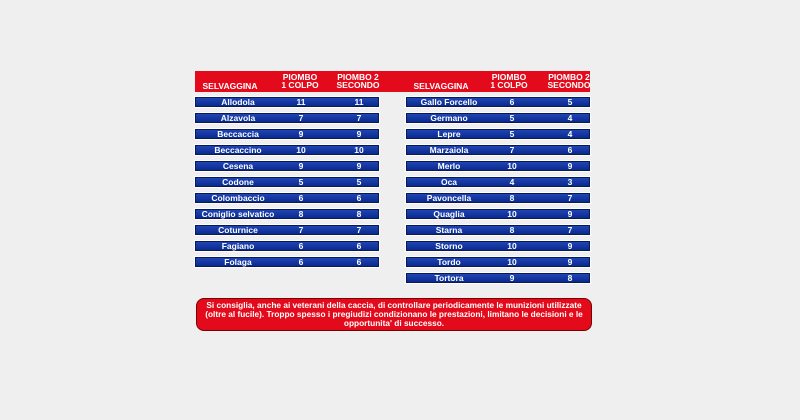  What do you see at coordinates (238, 246) in the screenshot?
I see `species-name: Fagiano` at bounding box center [238, 246].